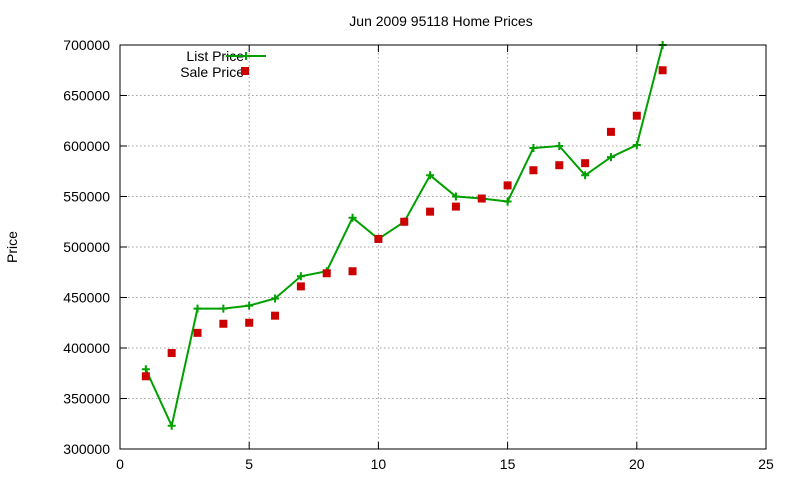 Image resolution: width=800 pixels, height=480 pixels. What do you see at coordinates (246, 56) in the screenshot?
I see `legend-marker-list-price` at bounding box center [246, 56].